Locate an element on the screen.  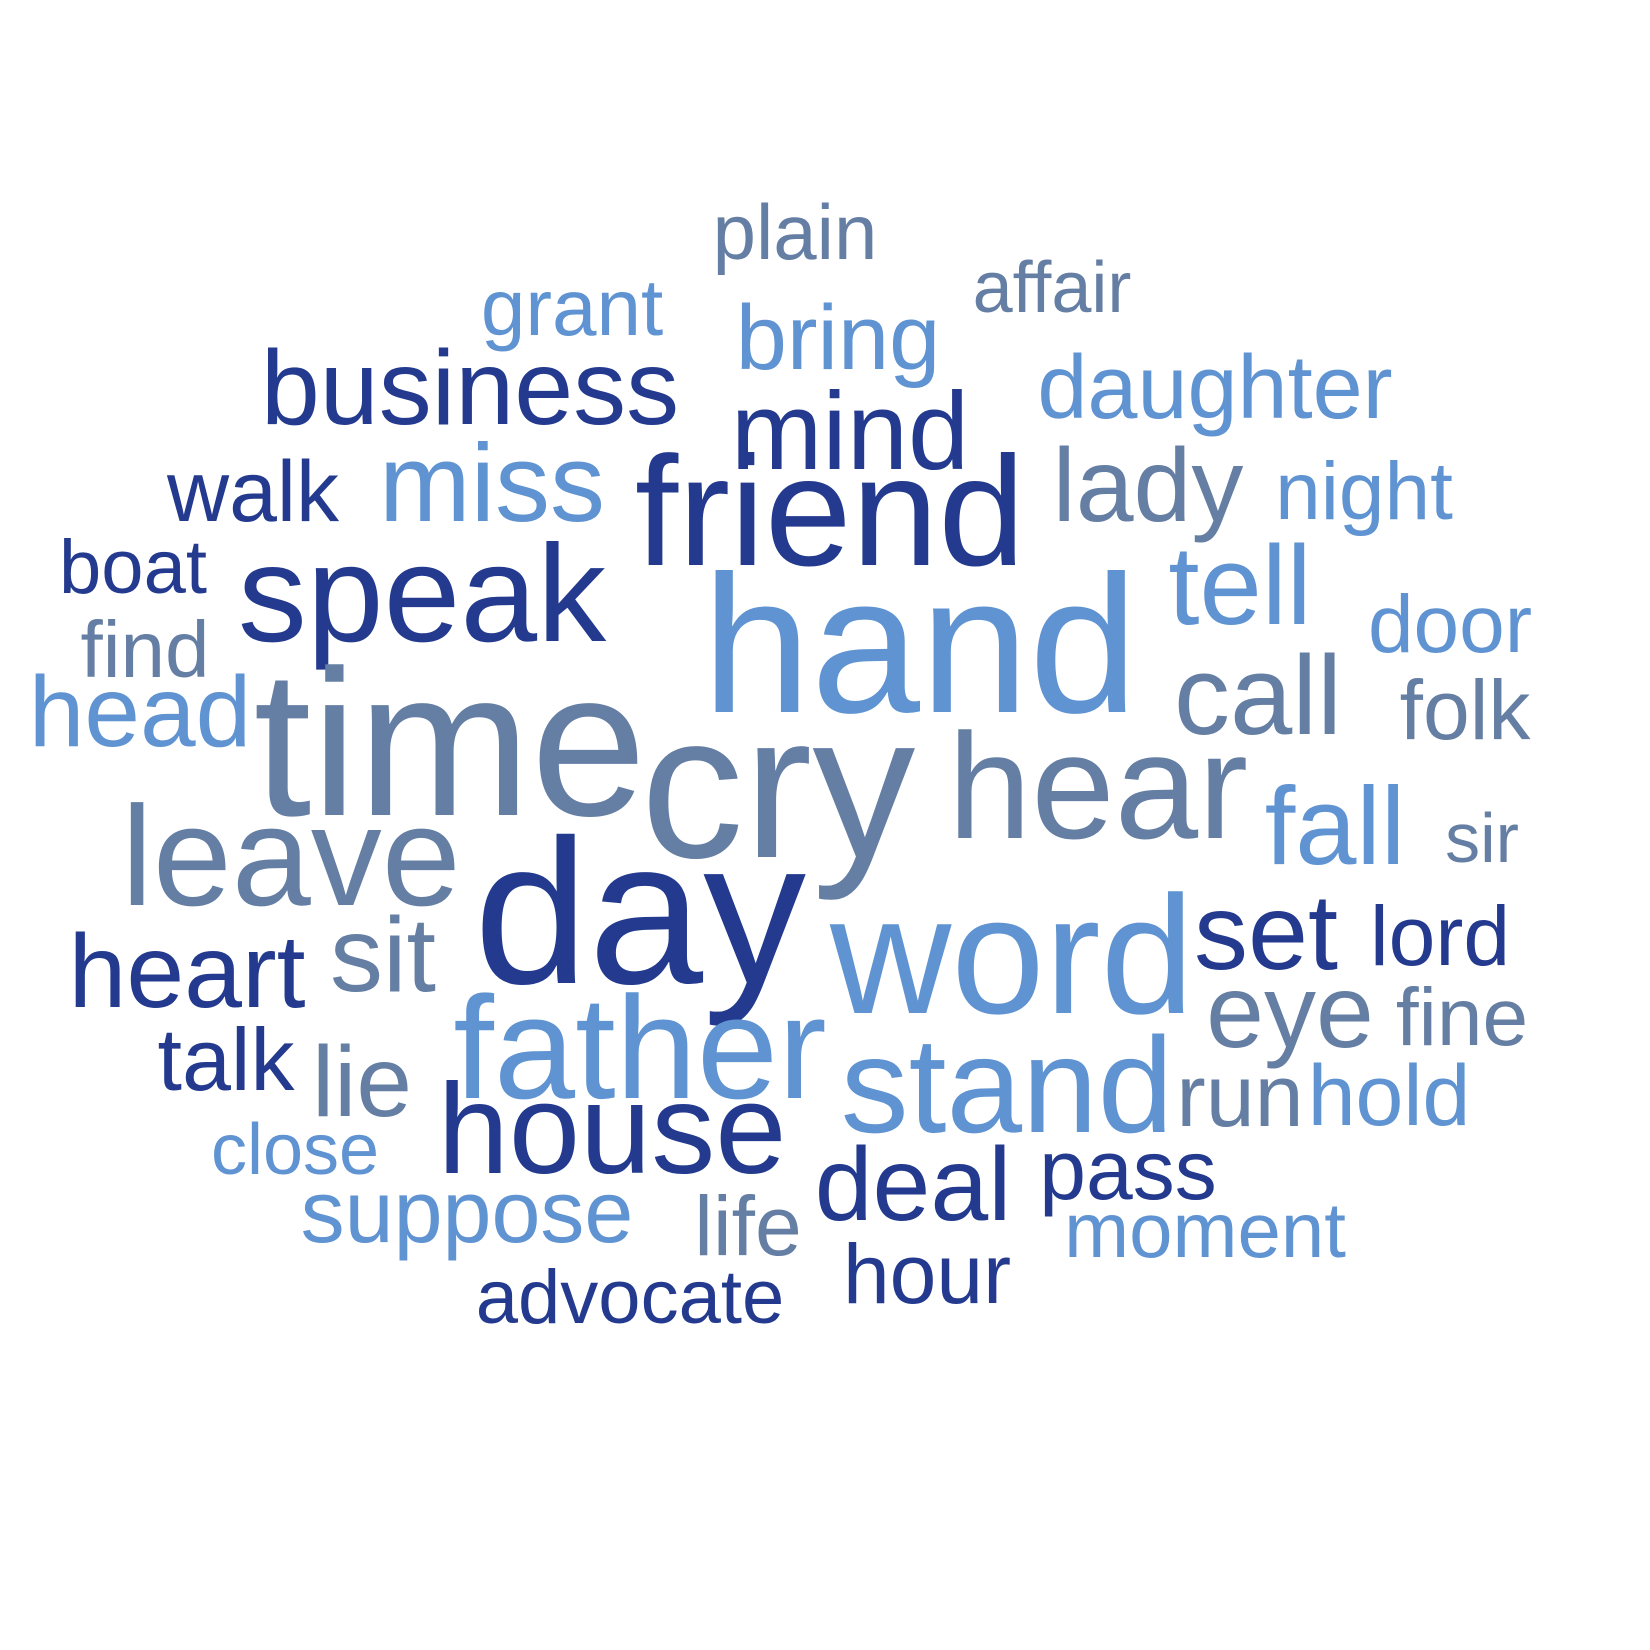
word-tell: tell is located at coordinates (1240, 585).